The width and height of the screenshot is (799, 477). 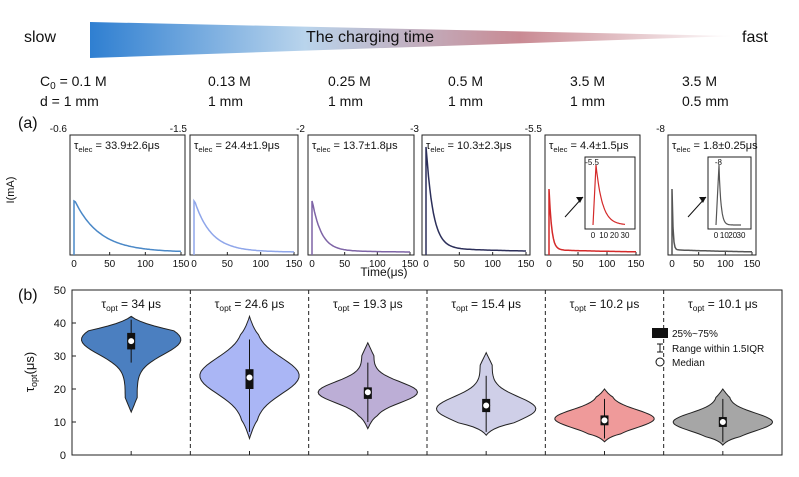 What do you see at coordinates (73, 82) in the screenshot?
I see `condition-concentration: C0 = 0.1 M` at bounding box center [73, 82].